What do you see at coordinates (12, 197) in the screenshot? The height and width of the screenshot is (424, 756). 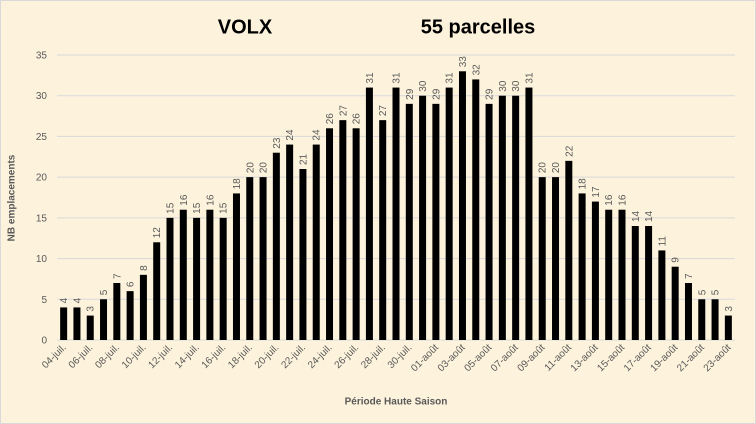 I see `y-axis-label: NB emplacements` at bounding box center [12, 197].